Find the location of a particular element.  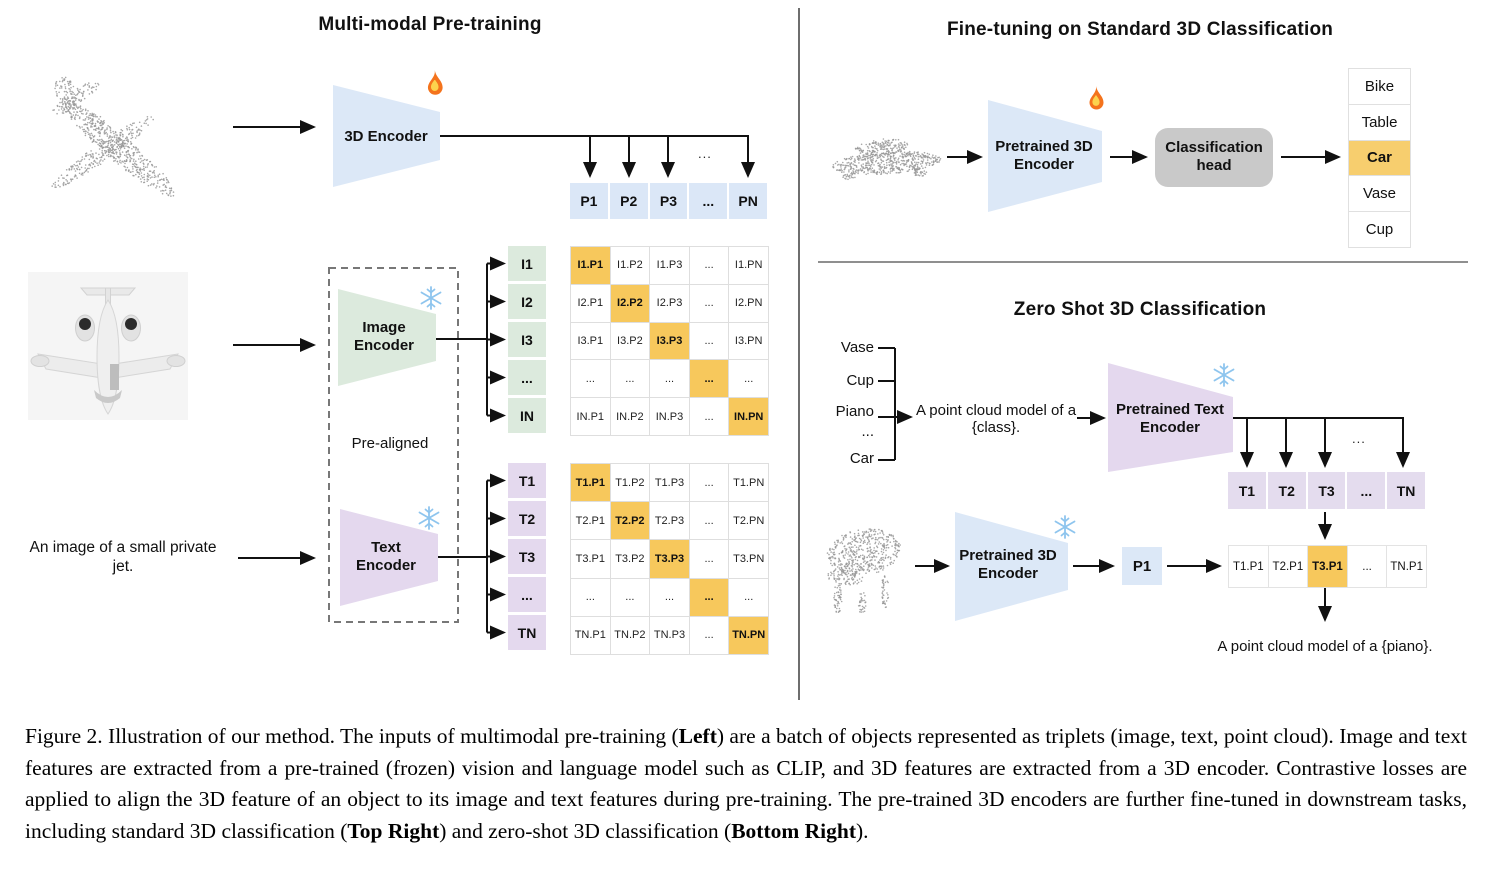

image-feature-labels: I1 I2 I3... IN is located at coordinates (527, 339).